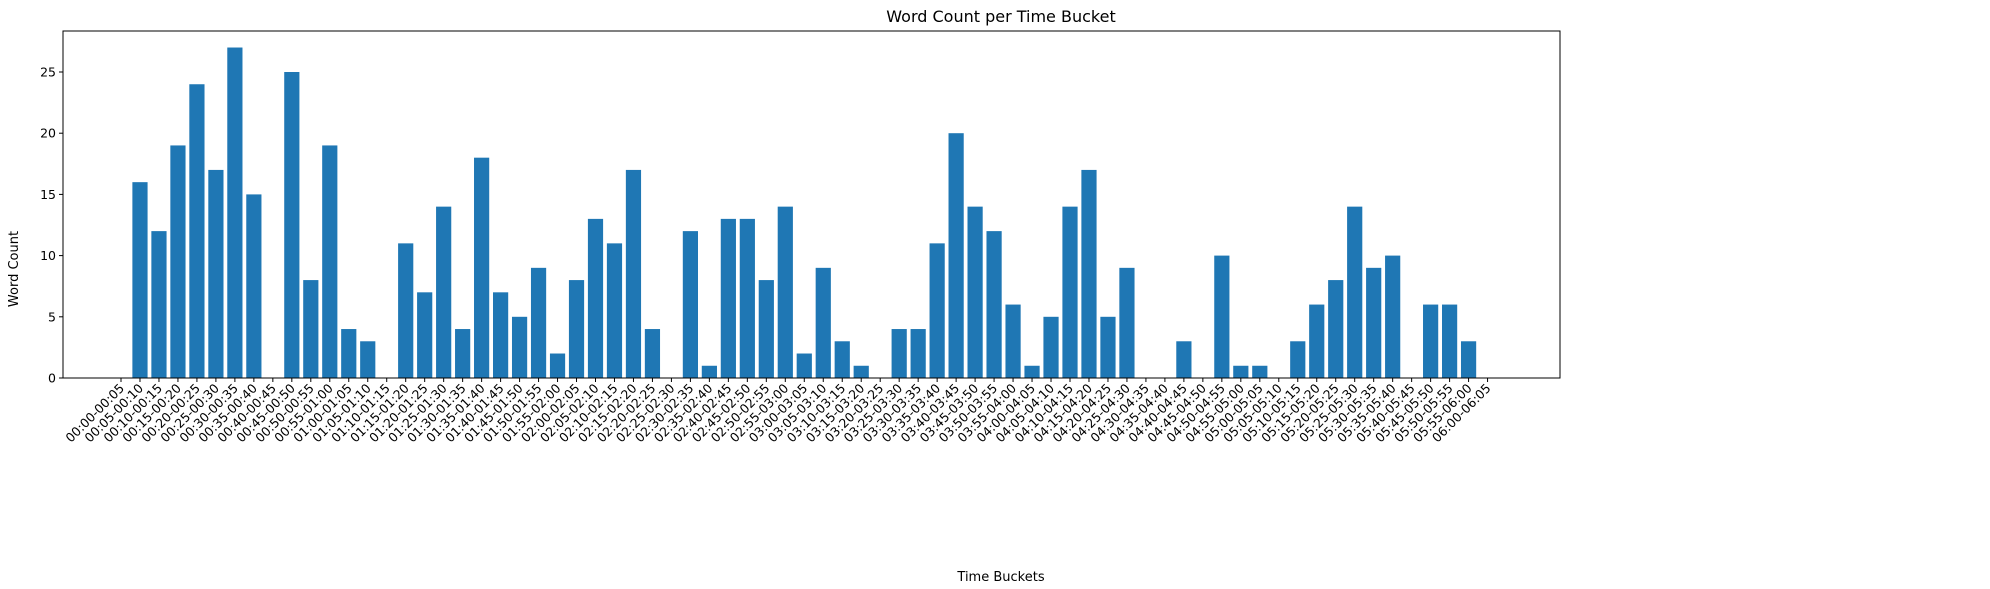 This screenshot has height=589, width=1990. What do you see at coordinates (52, 378) in the screenshot?
I see `y-tick-label: 0` at bounding box center [52, 378].